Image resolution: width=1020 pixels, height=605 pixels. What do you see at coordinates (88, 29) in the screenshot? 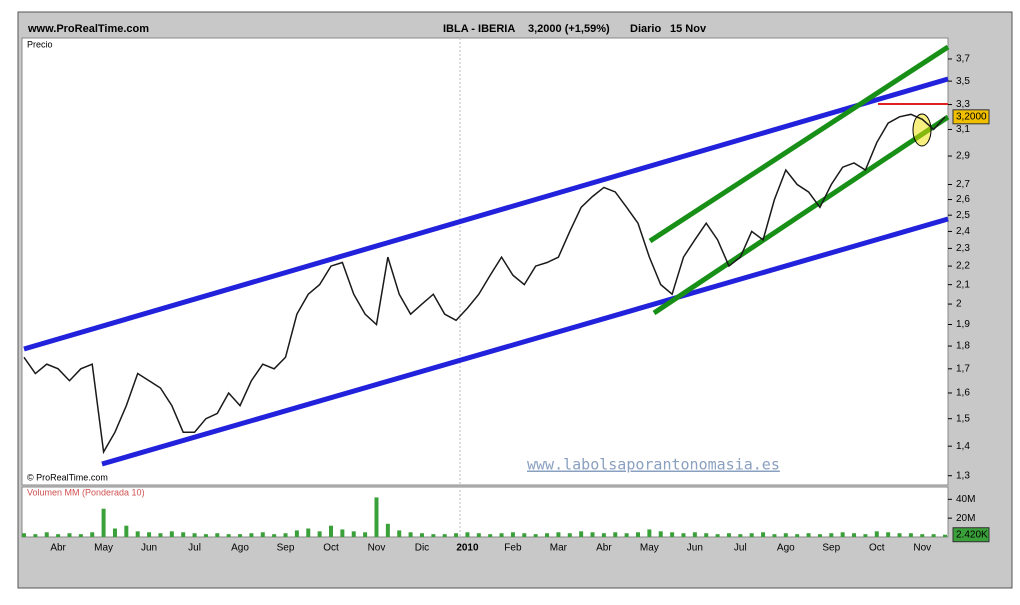
I see `site-name: www.ProRealTime.com` at bounding box center [88, 29].